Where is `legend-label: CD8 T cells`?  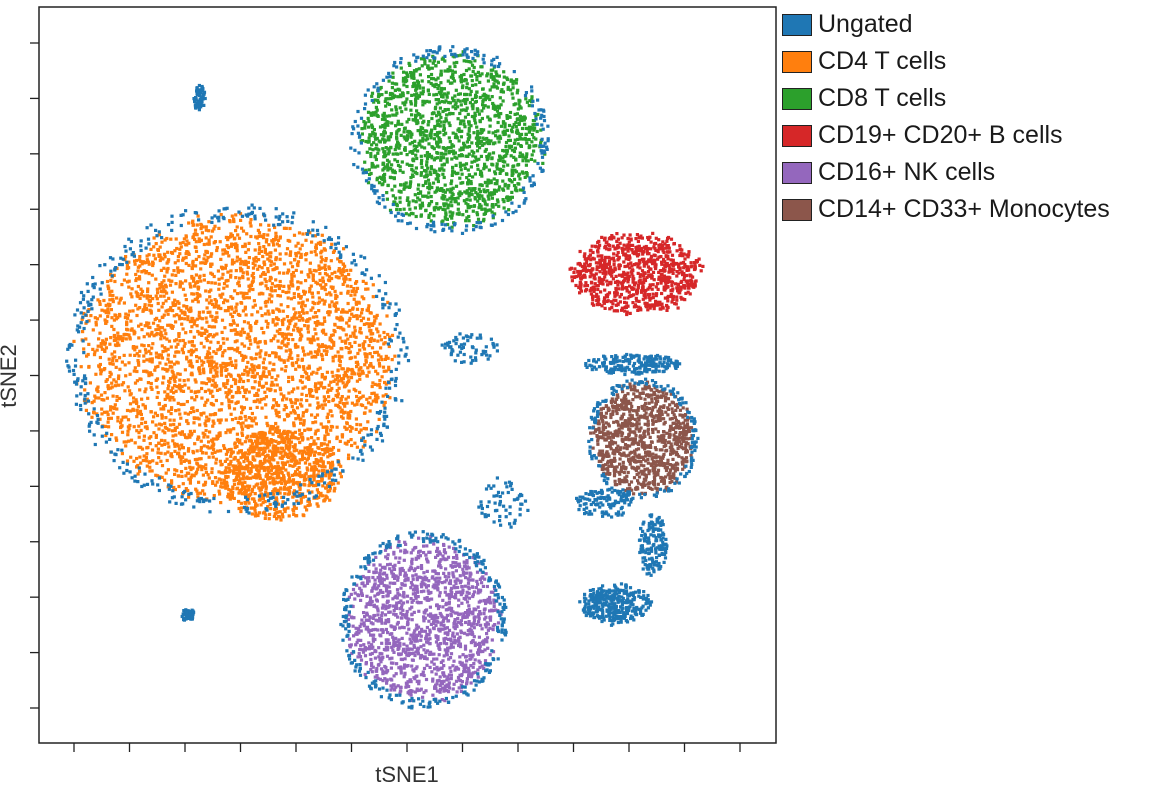 legend-label: CD8 T cells is located at coordinates (882, 98).